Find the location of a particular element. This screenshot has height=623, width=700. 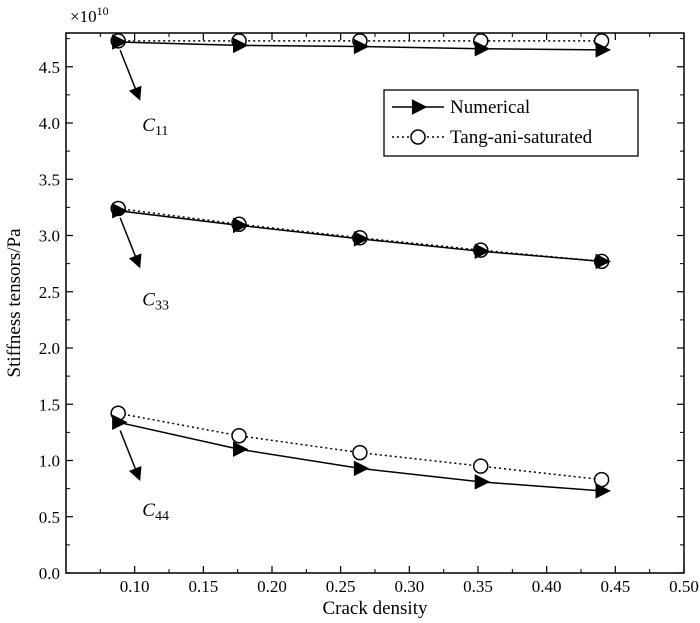

annotation-subscript: 33 is located at coordinates (162, 305).